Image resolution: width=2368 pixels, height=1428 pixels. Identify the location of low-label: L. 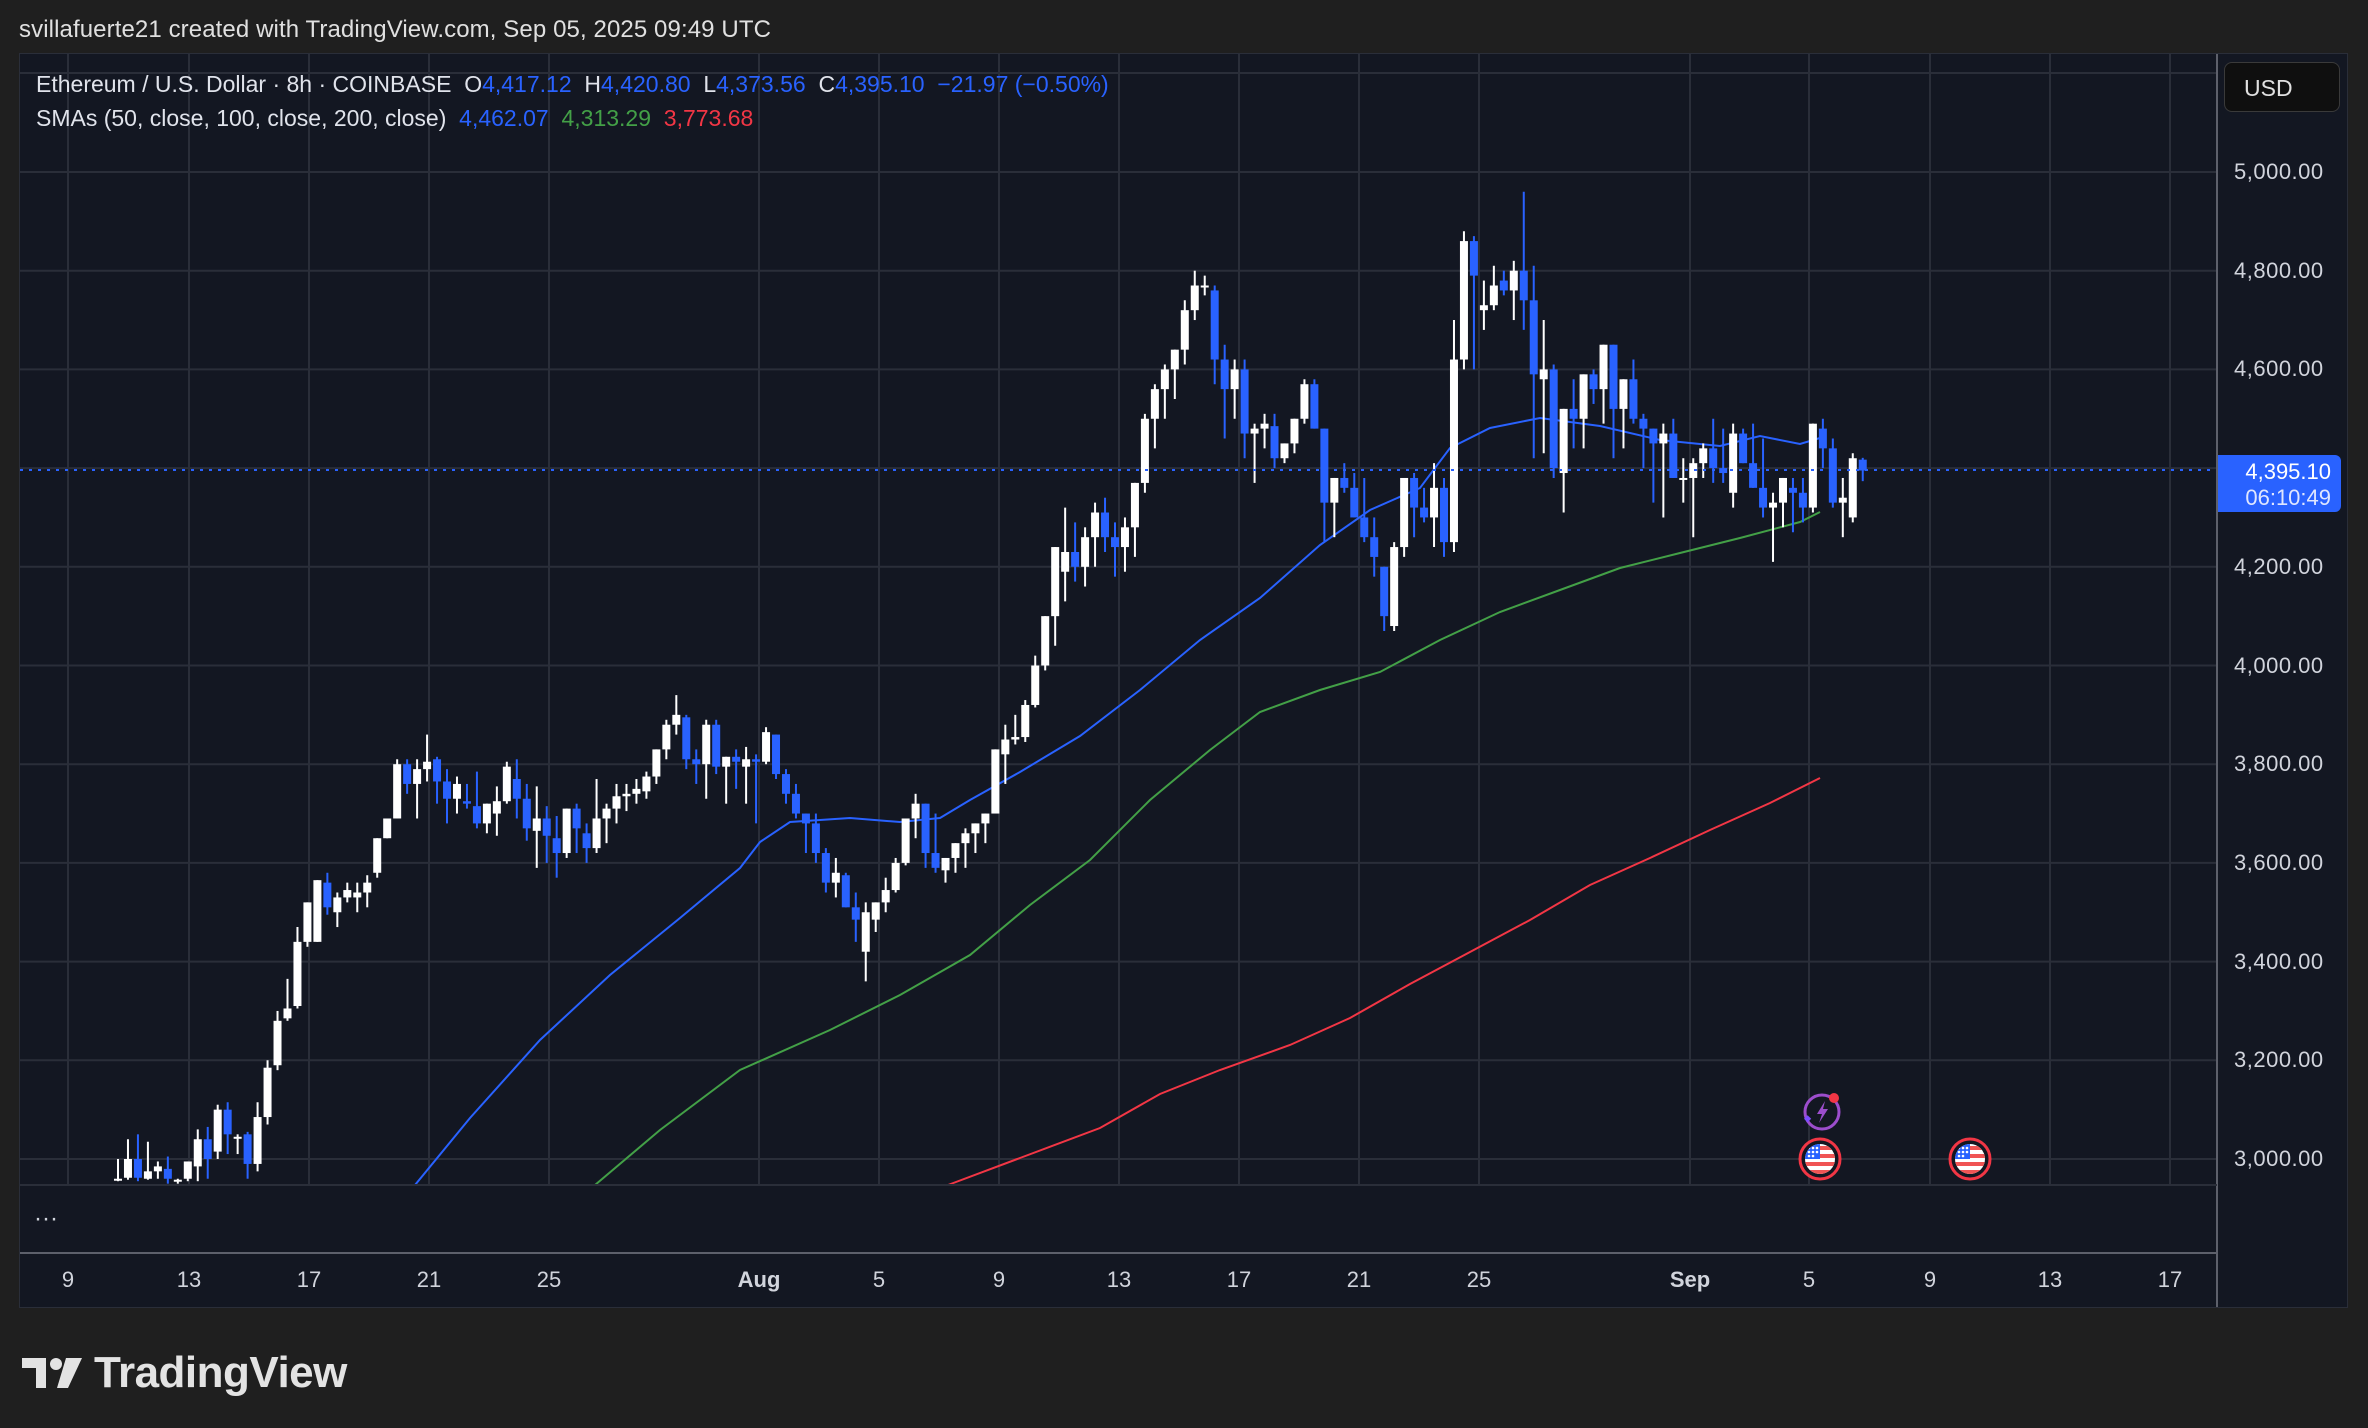
(710, 84).